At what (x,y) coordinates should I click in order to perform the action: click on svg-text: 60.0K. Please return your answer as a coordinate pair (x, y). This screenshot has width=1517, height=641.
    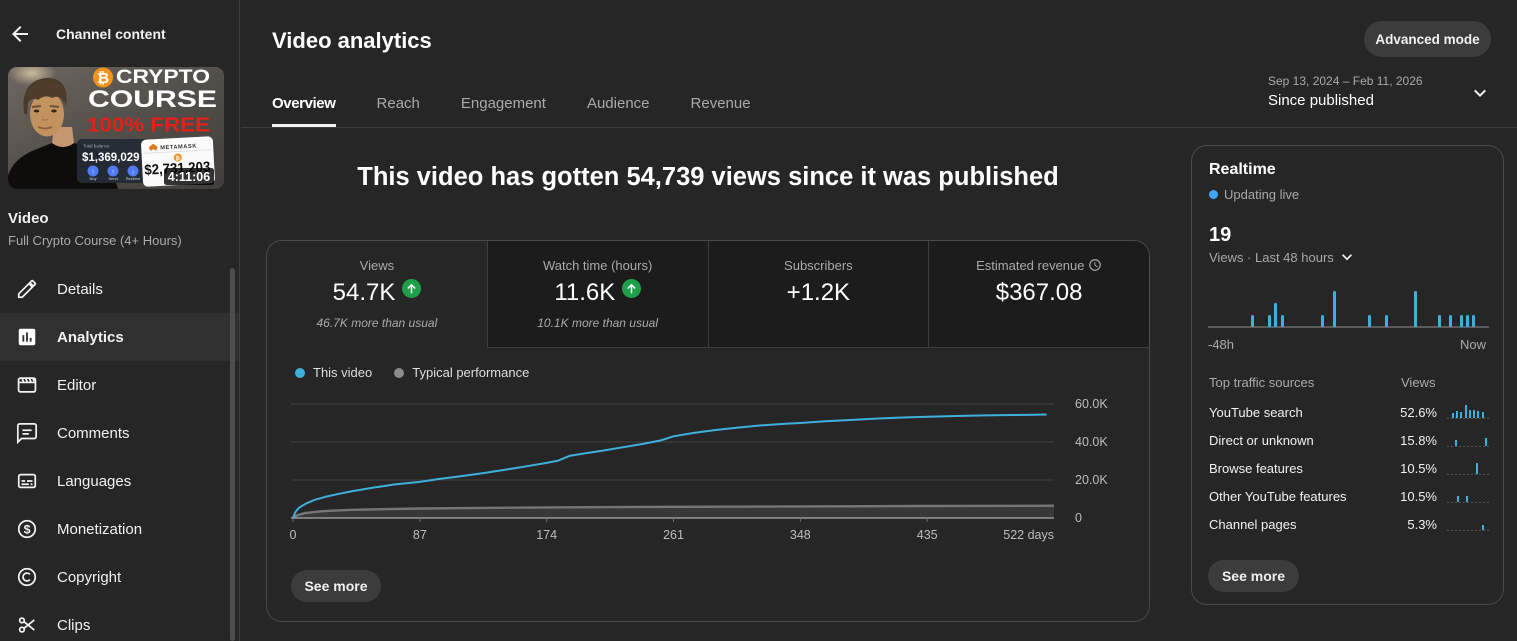
    Looking at the image, I should click on (1091, 404).